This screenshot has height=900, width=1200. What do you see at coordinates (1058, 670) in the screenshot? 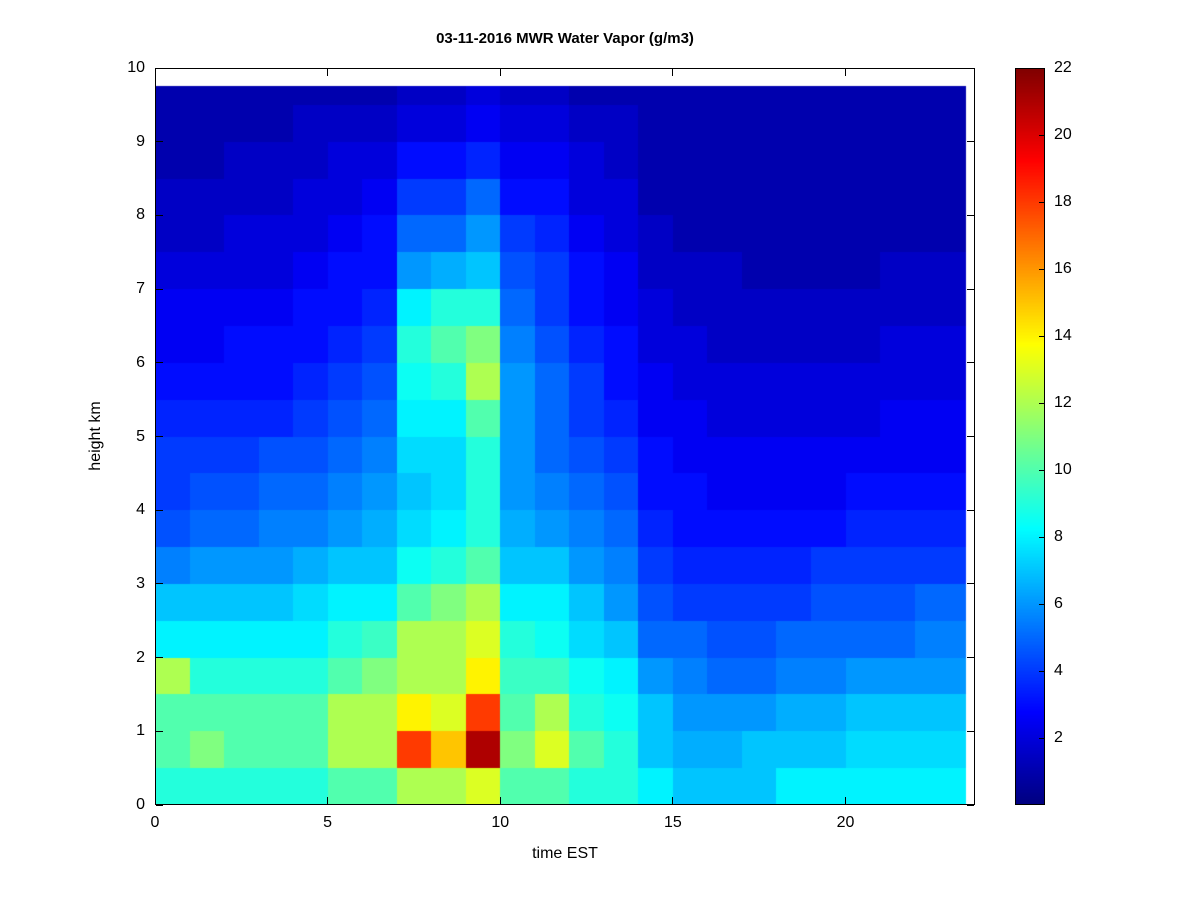
I see `colorbar-tick-label: 4` at bounding box center [1058, 670].